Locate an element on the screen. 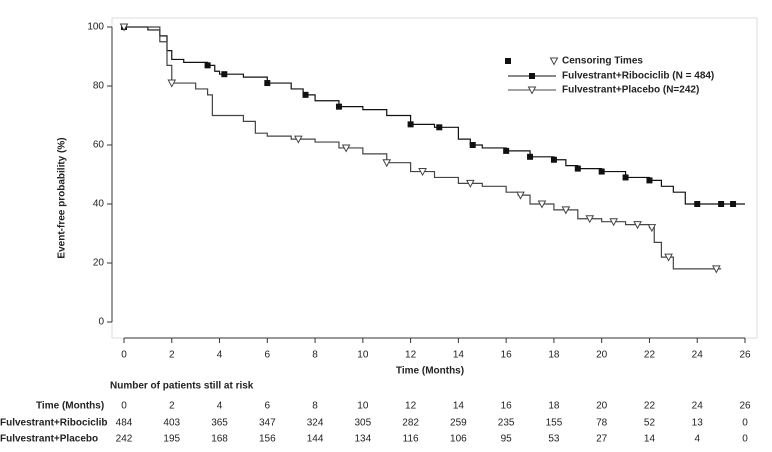 This screenshot has width=772, height=452. risk-count: 95 is located at coordinates (507, 439).